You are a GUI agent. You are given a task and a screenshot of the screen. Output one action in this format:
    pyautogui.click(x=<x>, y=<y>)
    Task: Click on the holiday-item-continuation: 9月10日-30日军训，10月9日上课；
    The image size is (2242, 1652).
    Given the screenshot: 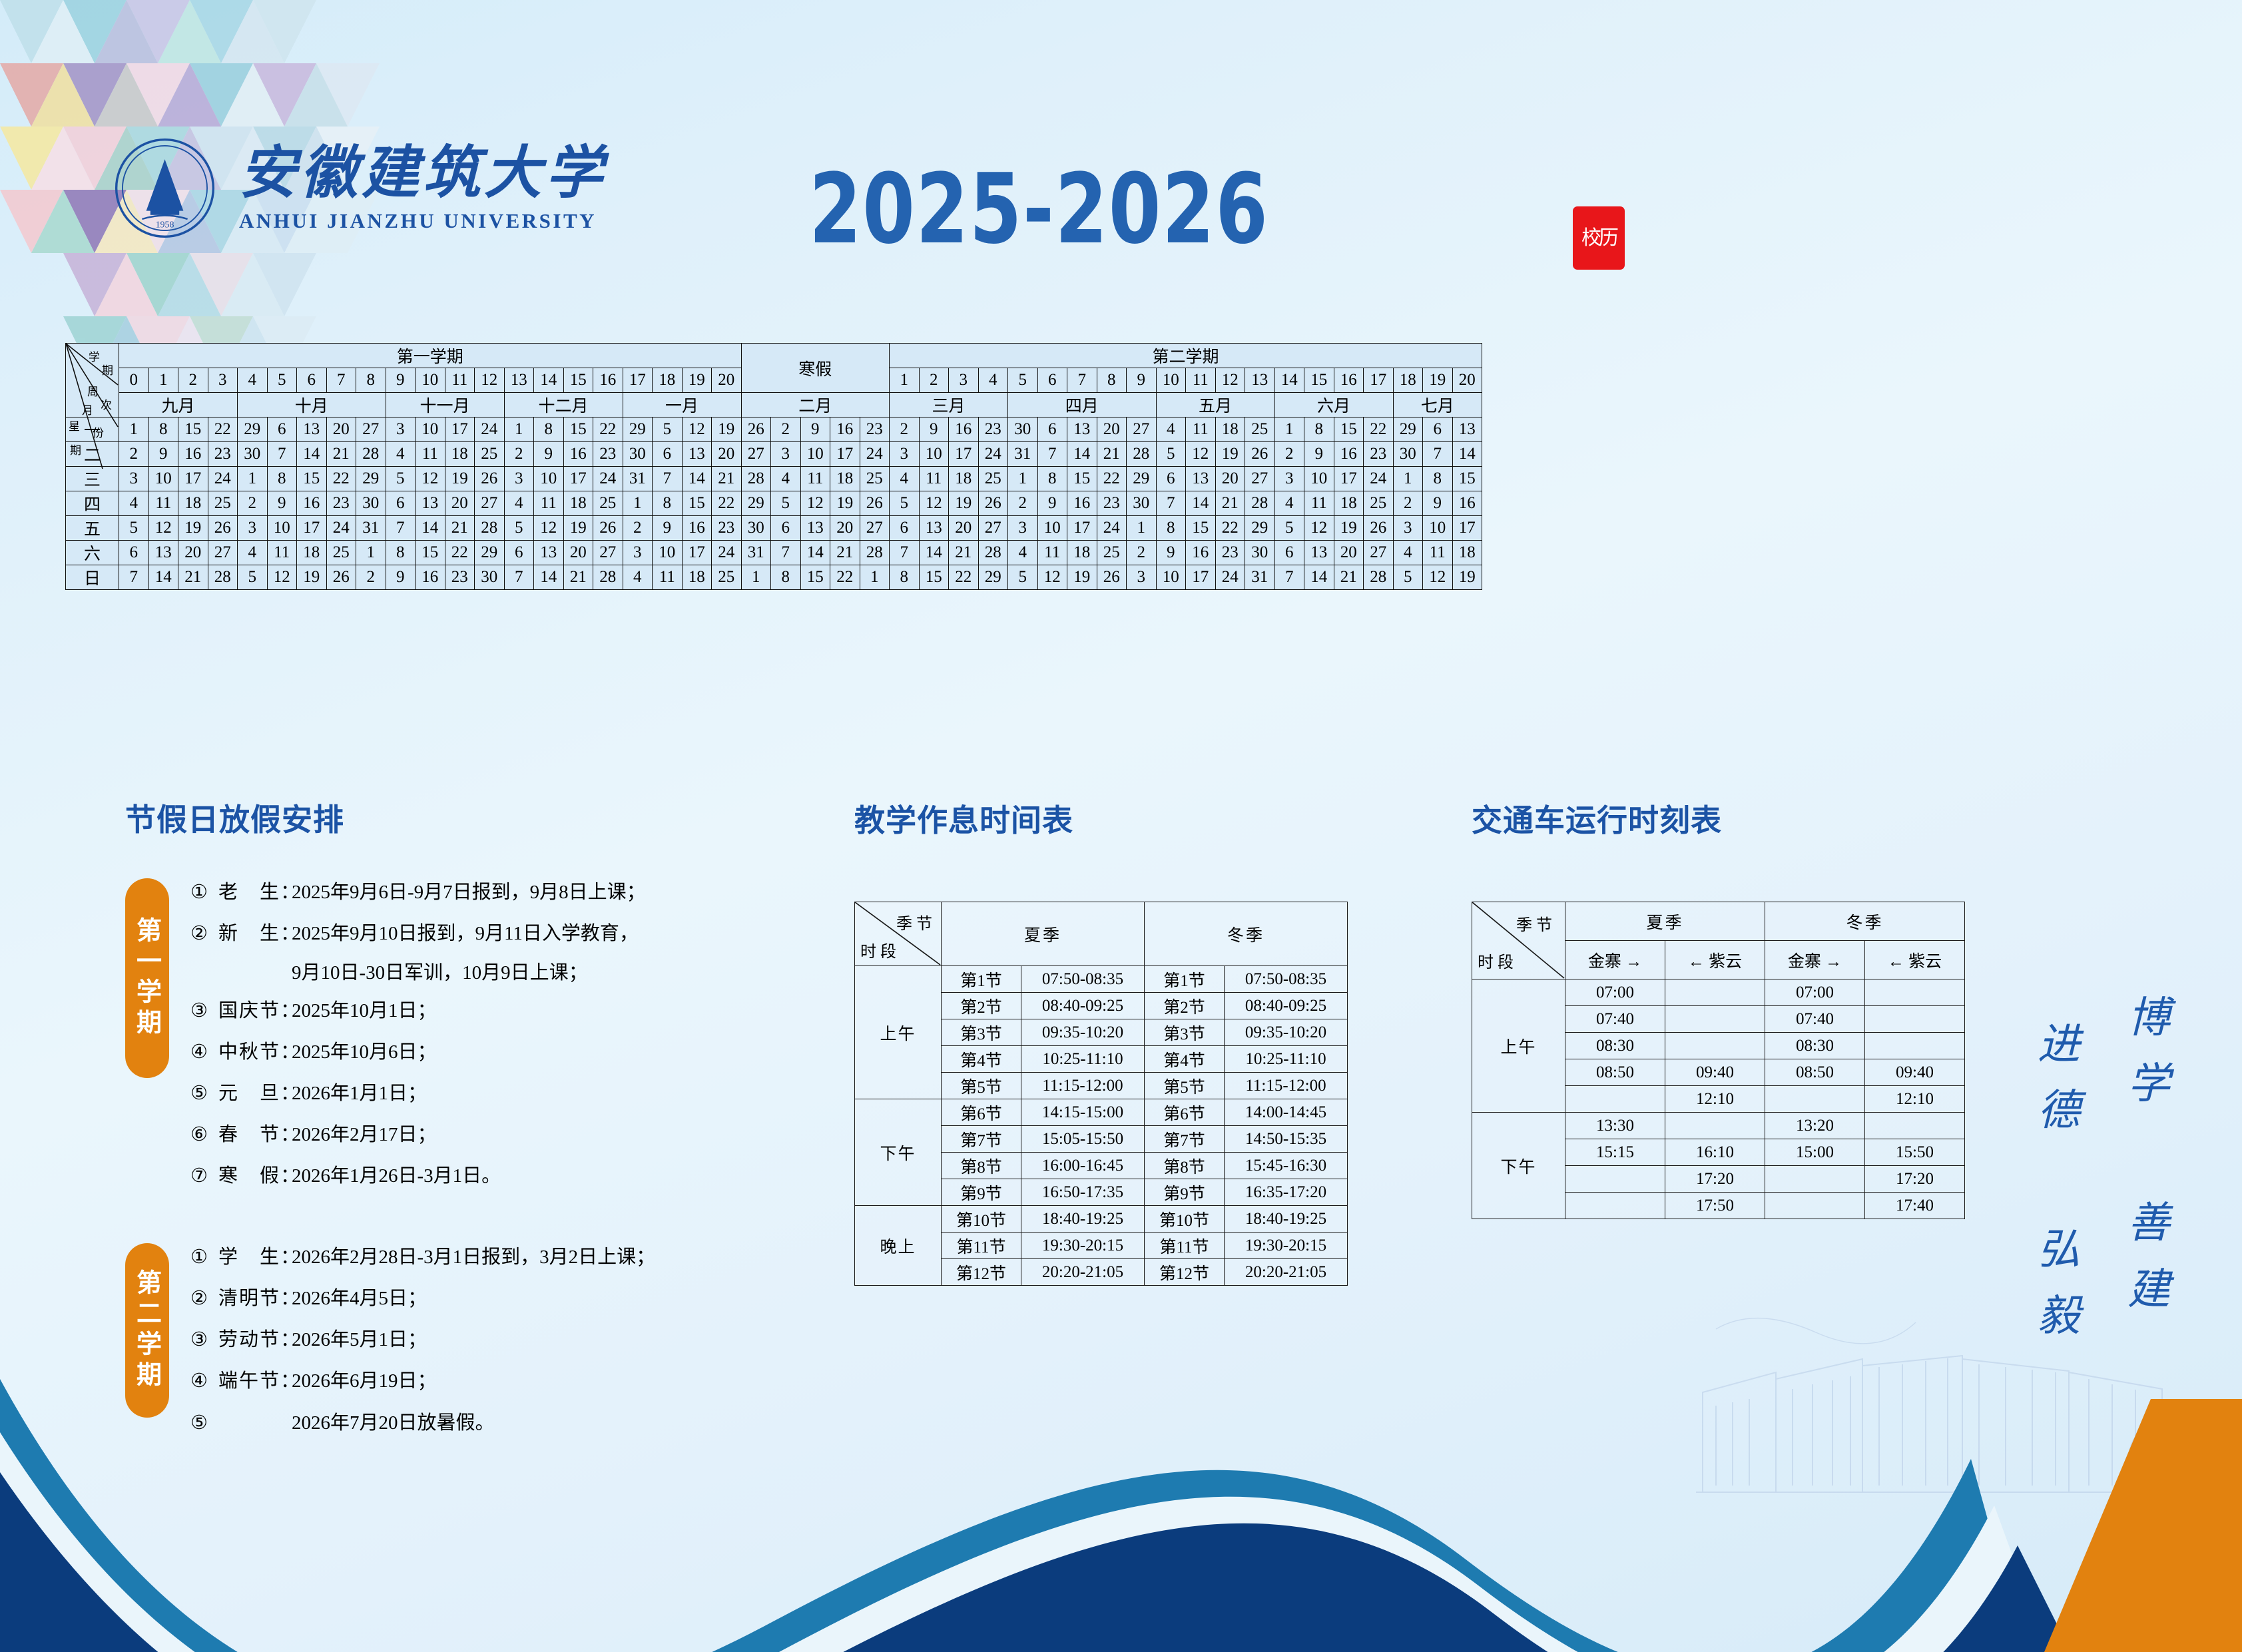 What is the action you would take?
    pyautogui.click(x=440, y=973)
    